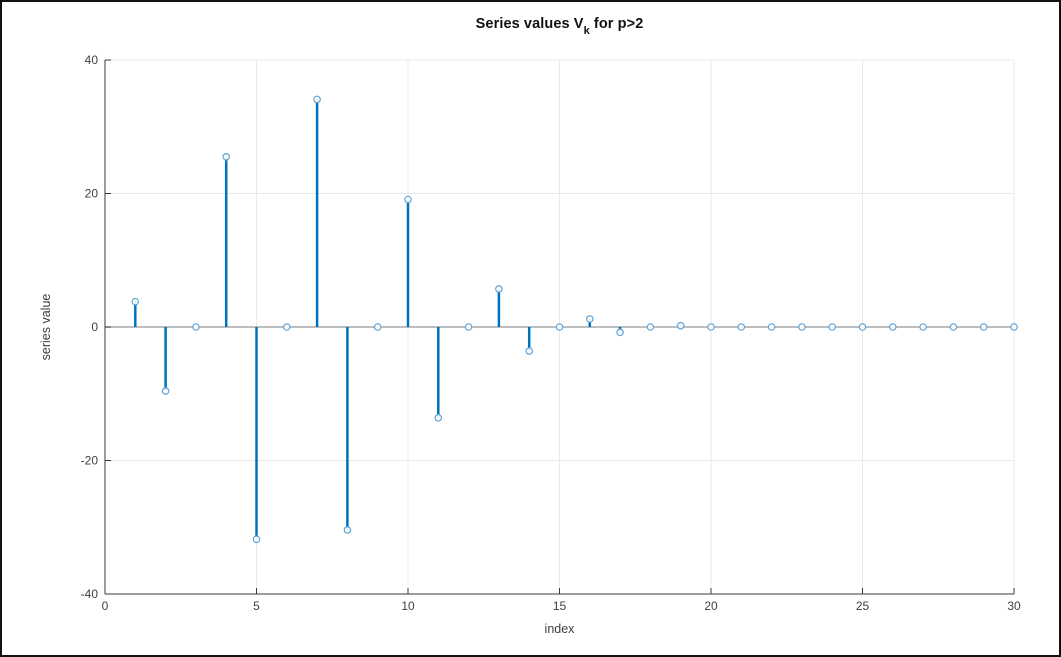 This screenshot has width=1061, height=657. Describe the element at coordinates (105, 606) in the screenshot. I see `x-tick-label: 0` at that location.